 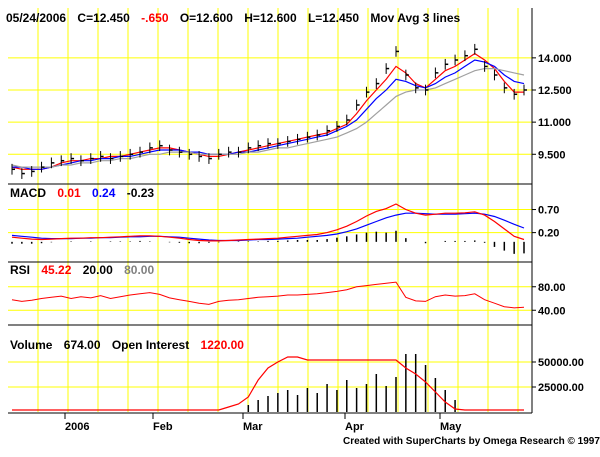 I want to click on price-y-tick-label: 9.500, so click(x=552, y=155).